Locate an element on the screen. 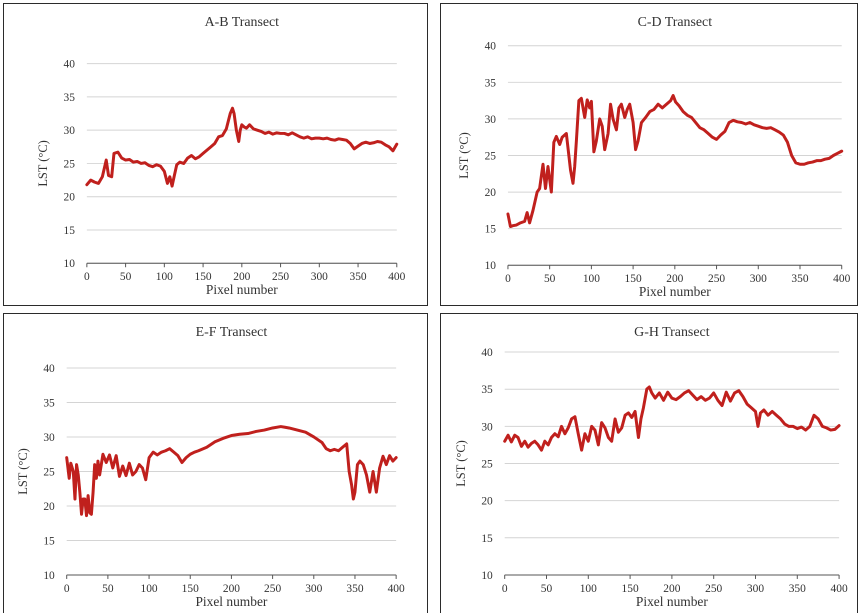 The width and height of the screenshot is (861, 614). chart-title: A-B Transect is located at coordinates (242, 22).